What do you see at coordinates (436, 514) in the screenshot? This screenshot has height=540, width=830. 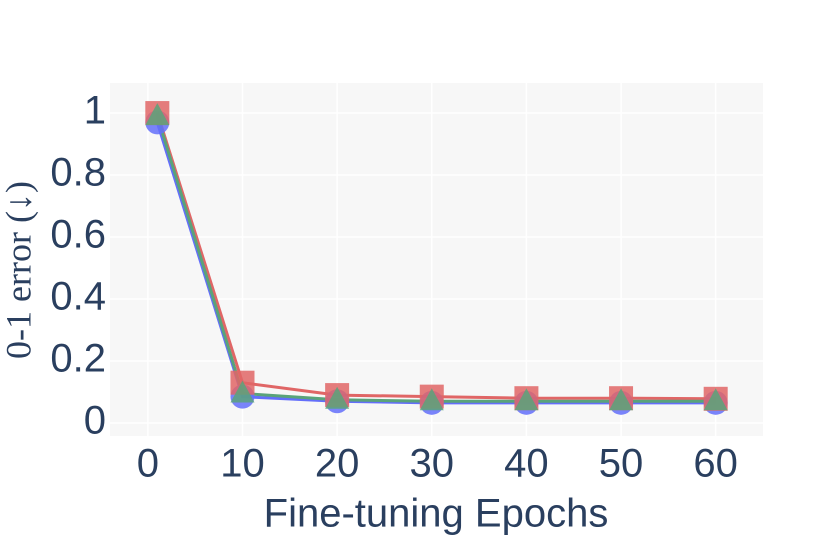 I see `x-axis-title: Fine-tuning Epochs` at bounding box center [436, 514].